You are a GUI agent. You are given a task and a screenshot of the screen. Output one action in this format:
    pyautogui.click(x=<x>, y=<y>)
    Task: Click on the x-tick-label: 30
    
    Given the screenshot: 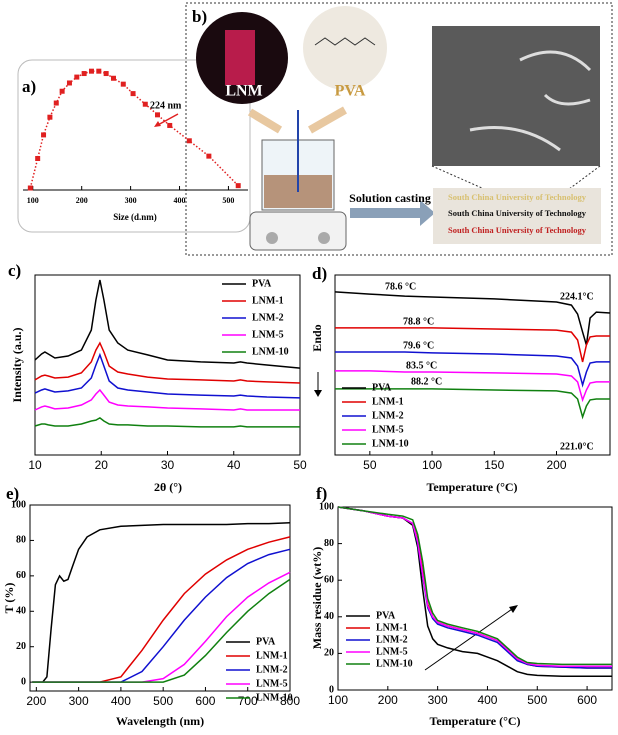 What is the action you would take?
    pyautogui.click(x=168, y=465)
    